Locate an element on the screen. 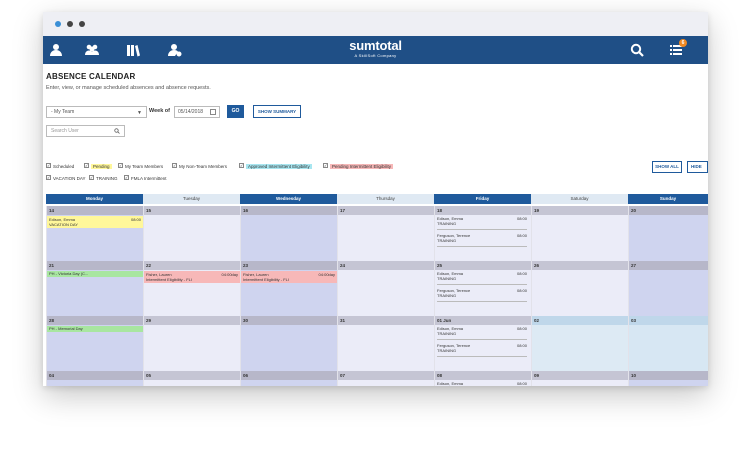 The height and width of the screenshot is (459, 750). calendar-day-cell: 10 is located at coordinates (668, 378).